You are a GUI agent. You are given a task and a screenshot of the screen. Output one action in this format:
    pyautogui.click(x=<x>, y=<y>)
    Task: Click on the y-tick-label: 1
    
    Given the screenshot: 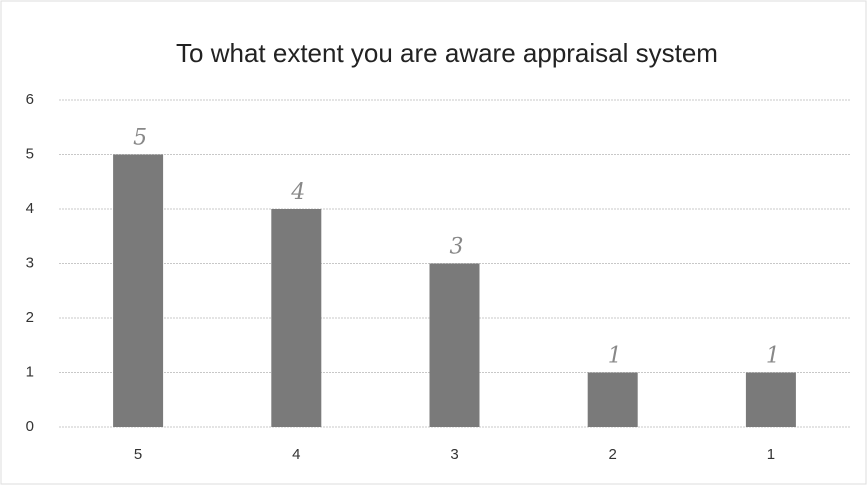 What is the action you would take?
    pyautogui.click(x=30, y=371)
    